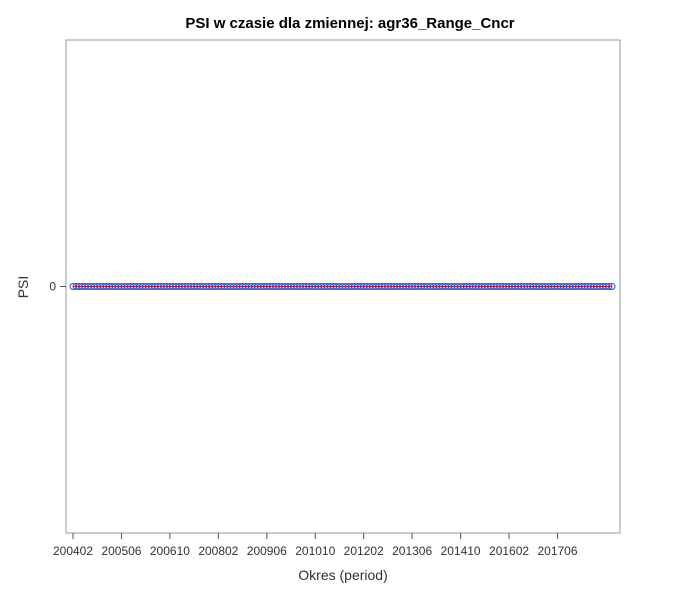 Image resolution: width=700 pixels, height=600 pixels. Describe the element at coordinates (73, 551) in the screenshot. I see `x-tick-label: 200402` at that location.